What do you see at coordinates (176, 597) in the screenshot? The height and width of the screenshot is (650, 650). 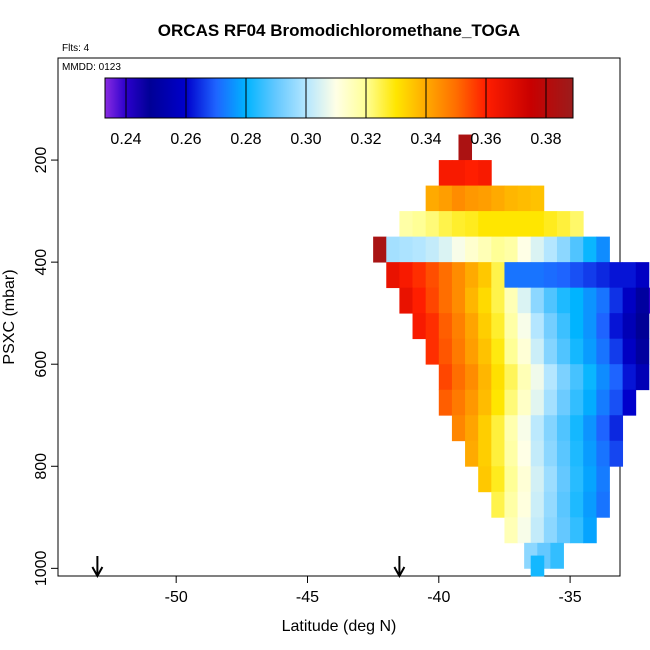 I see `x-tick-label: -50` at bounding box center [176, 597].